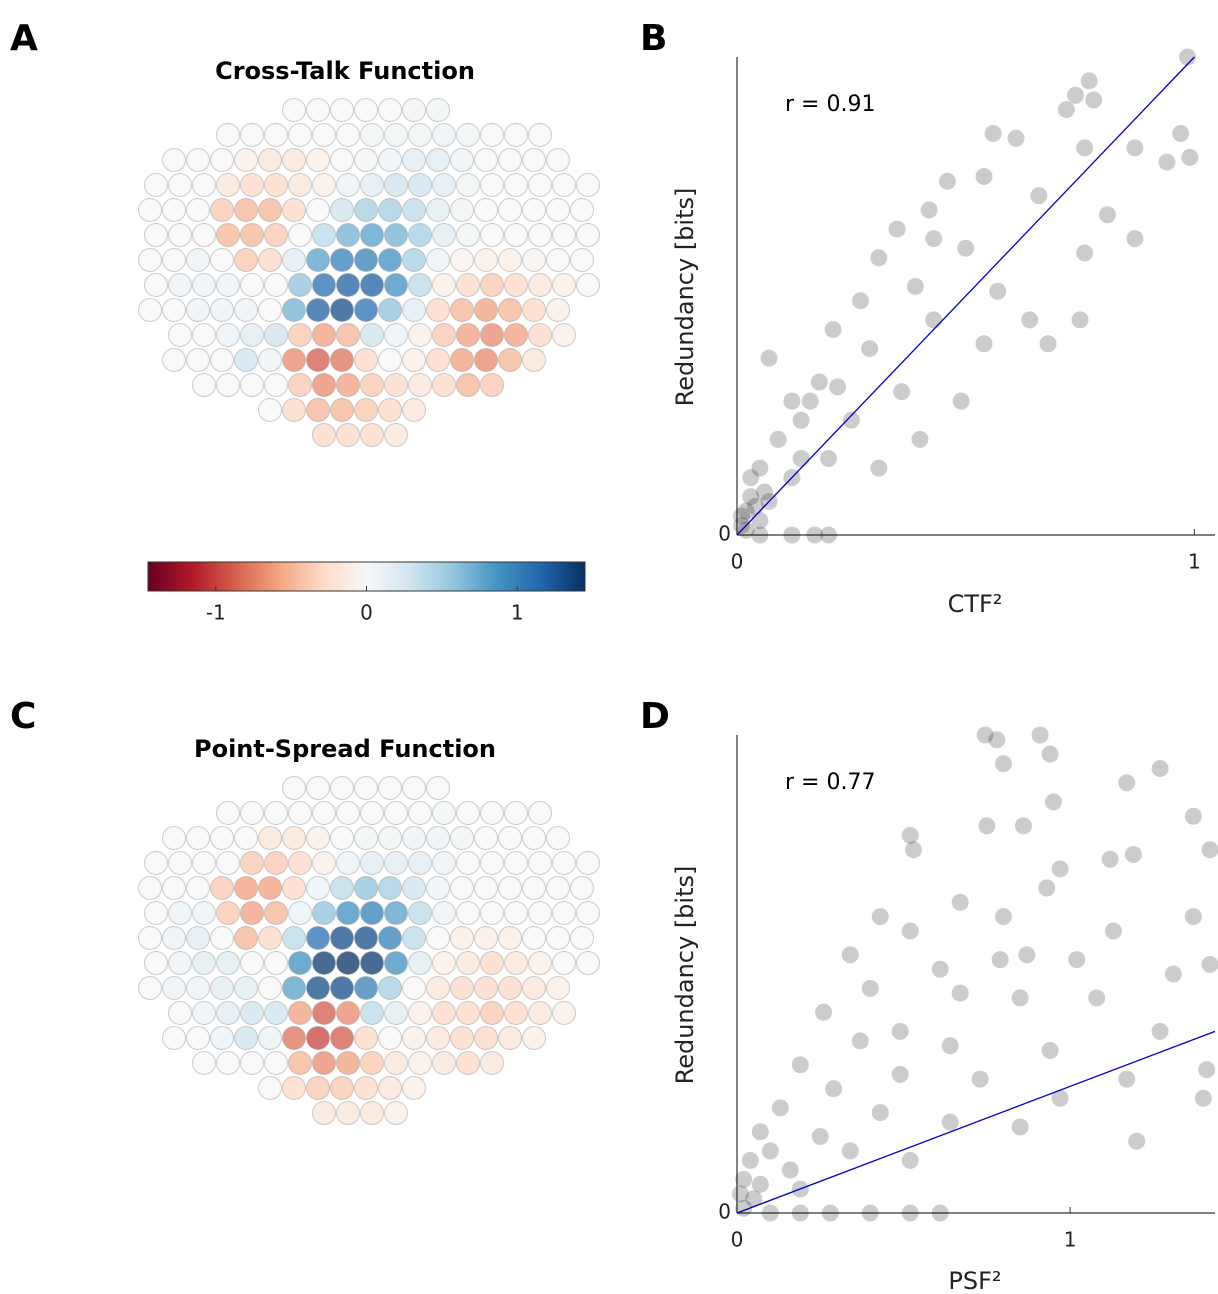 This screenshot has width=1218, height=1294. What do you see at coordinates (216, 613) in the screenshot?
I see `colorbar-tick-label: -1` at bounding box center [216, 613].